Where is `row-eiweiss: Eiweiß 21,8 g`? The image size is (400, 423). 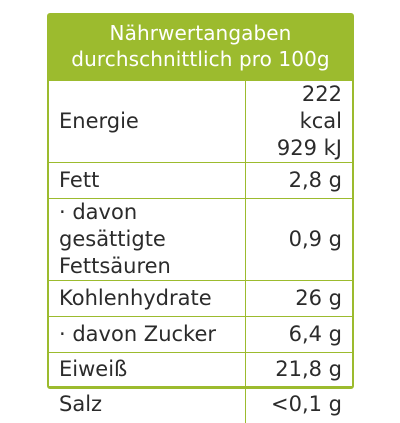
row-eiweiss: Eiweiß 21,8 g is located at coordinates (200, 369).